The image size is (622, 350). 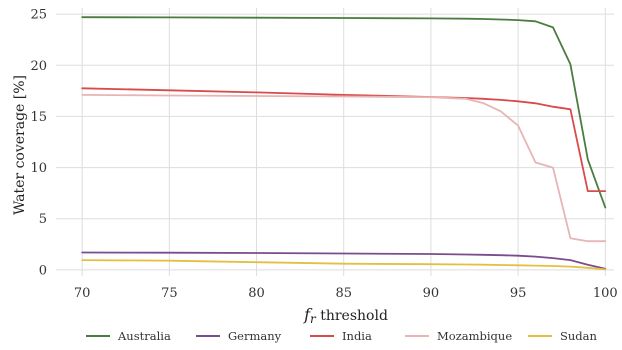 I want to click on y-tick-label-0: 0, so click(x=43, y=270).